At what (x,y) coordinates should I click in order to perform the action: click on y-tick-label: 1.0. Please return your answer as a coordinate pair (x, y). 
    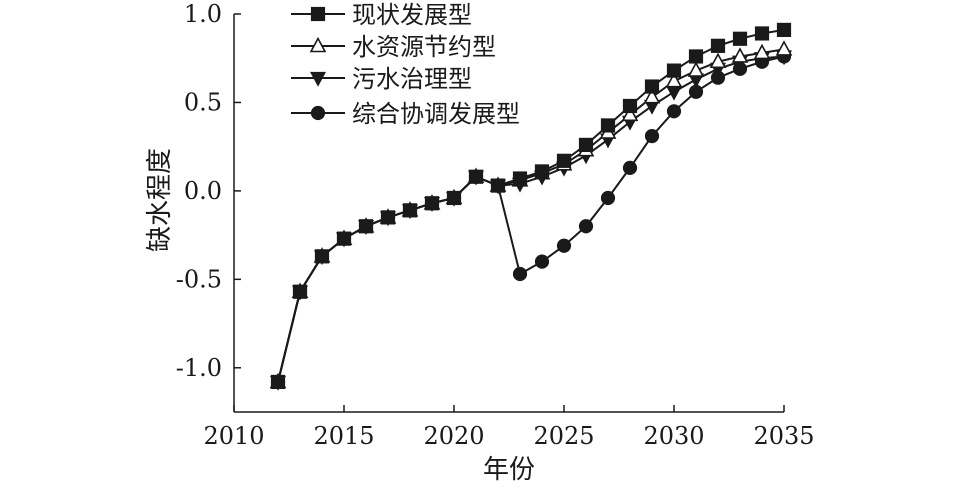
    Looking at the image, I should click on (203, 14).